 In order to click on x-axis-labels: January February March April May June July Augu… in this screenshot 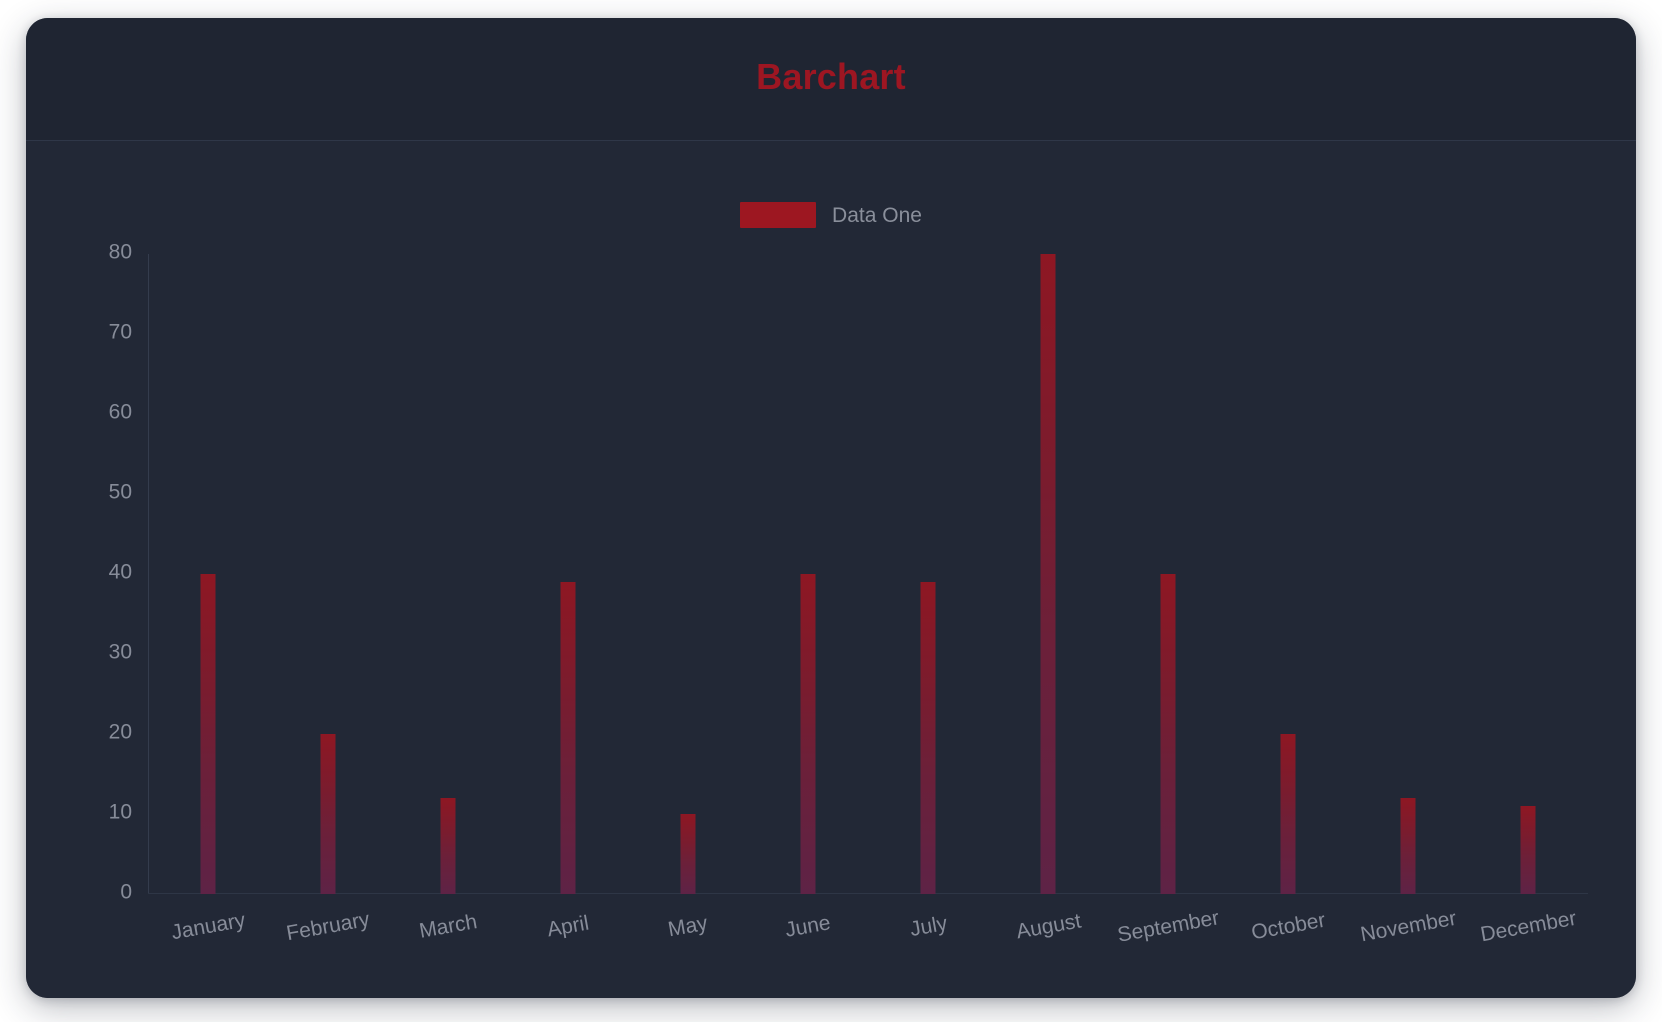, I will do `click(868, 944)`.